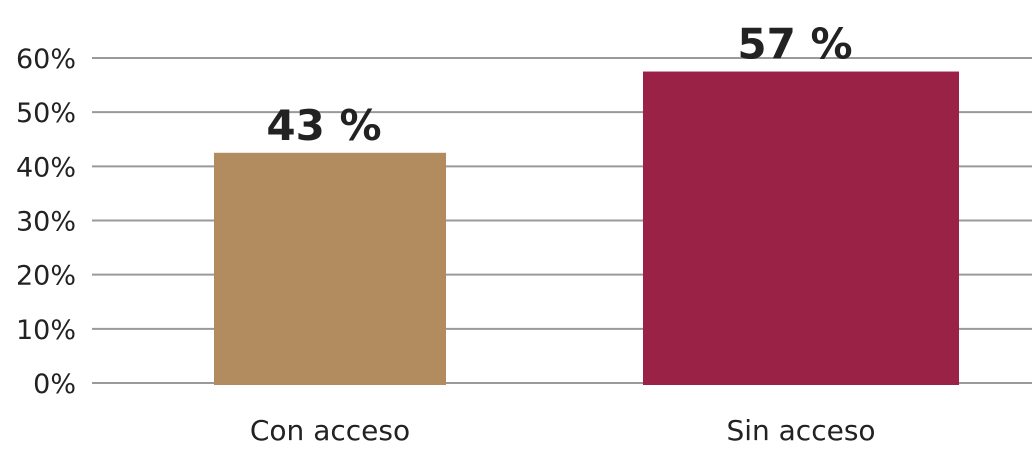 The image size is (1032, 450). I want to click on data-label: 43 %, so click(323, 125).